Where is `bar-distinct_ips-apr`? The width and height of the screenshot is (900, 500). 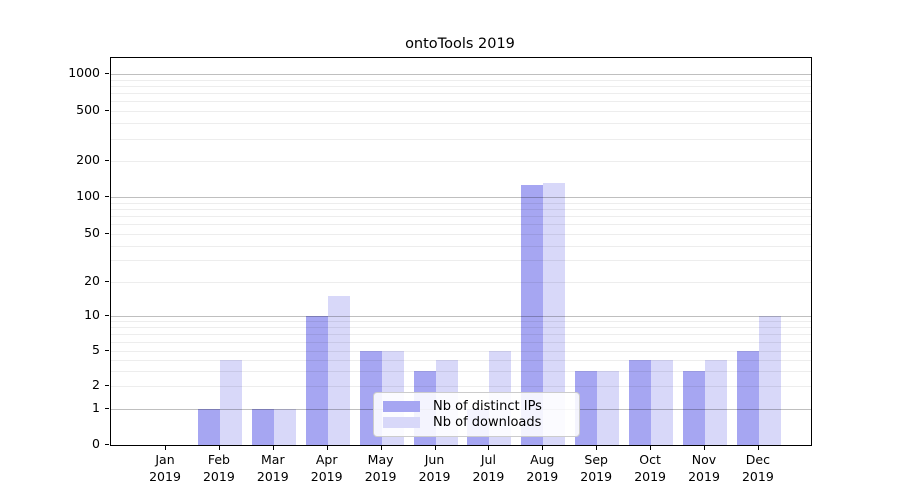 bar-distinct_ips-apr is located at coordinates (316, 380).